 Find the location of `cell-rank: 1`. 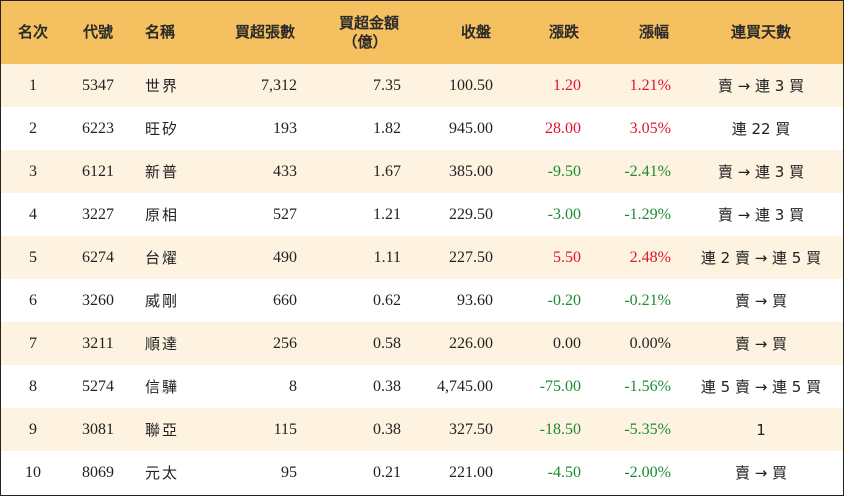

cell-rank: 1 is located at coordinates (33, 85).